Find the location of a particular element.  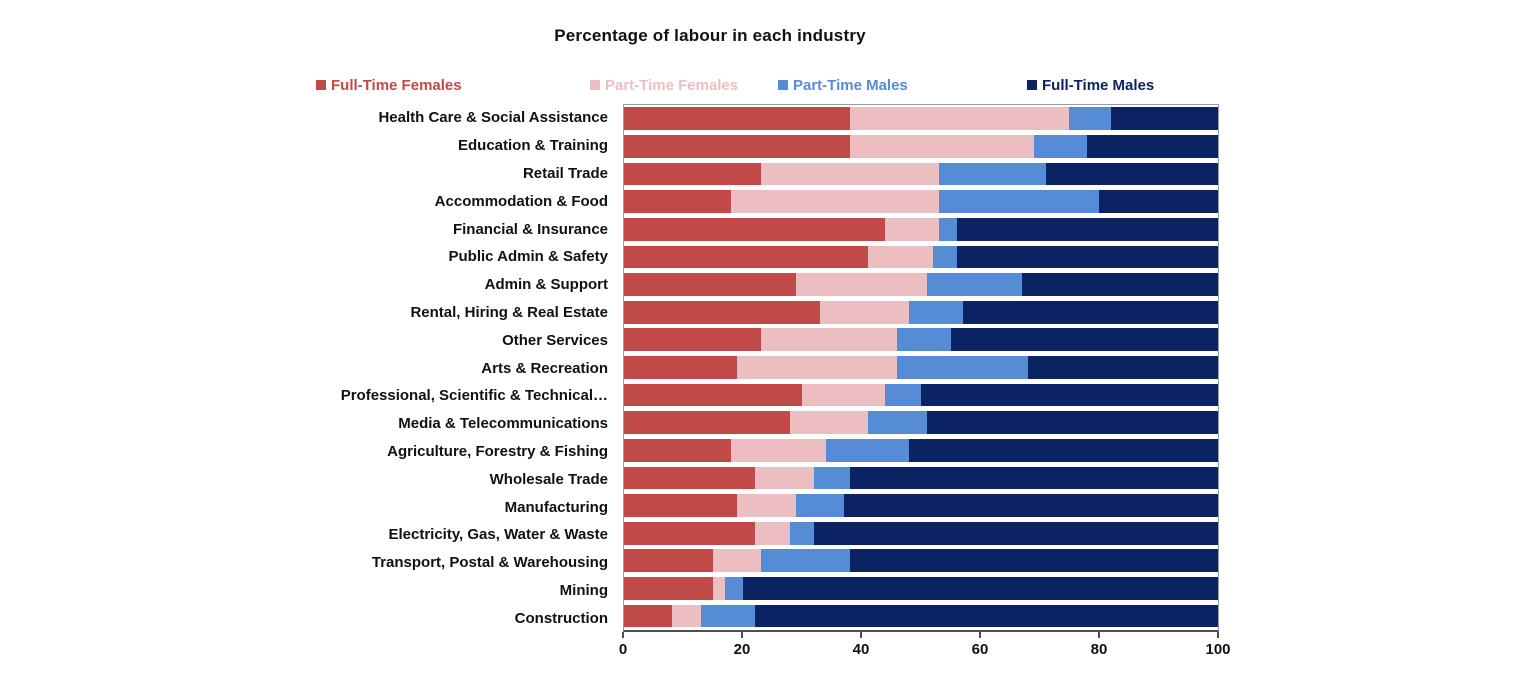

bar-row-education-training is located at coordinates (921, 147).